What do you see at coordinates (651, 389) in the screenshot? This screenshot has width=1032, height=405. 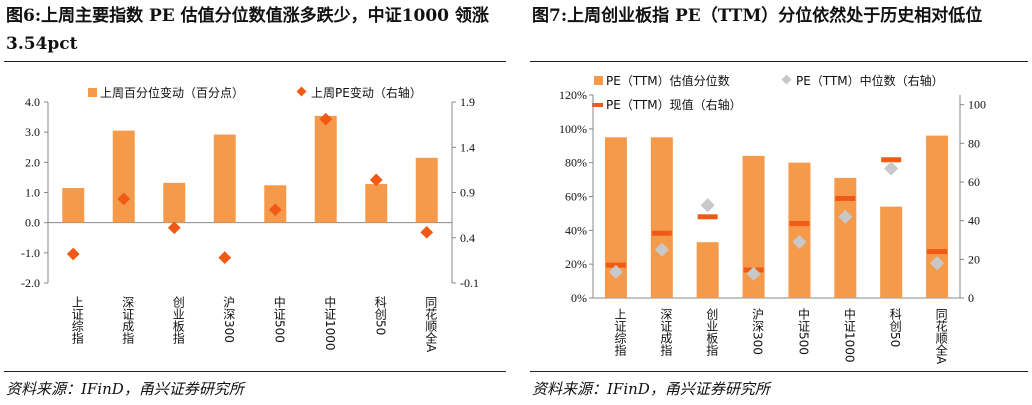 I see `source-note-right: 资料来源：IFinD，甬兴证券研究所` at bounding box center [651, 389].